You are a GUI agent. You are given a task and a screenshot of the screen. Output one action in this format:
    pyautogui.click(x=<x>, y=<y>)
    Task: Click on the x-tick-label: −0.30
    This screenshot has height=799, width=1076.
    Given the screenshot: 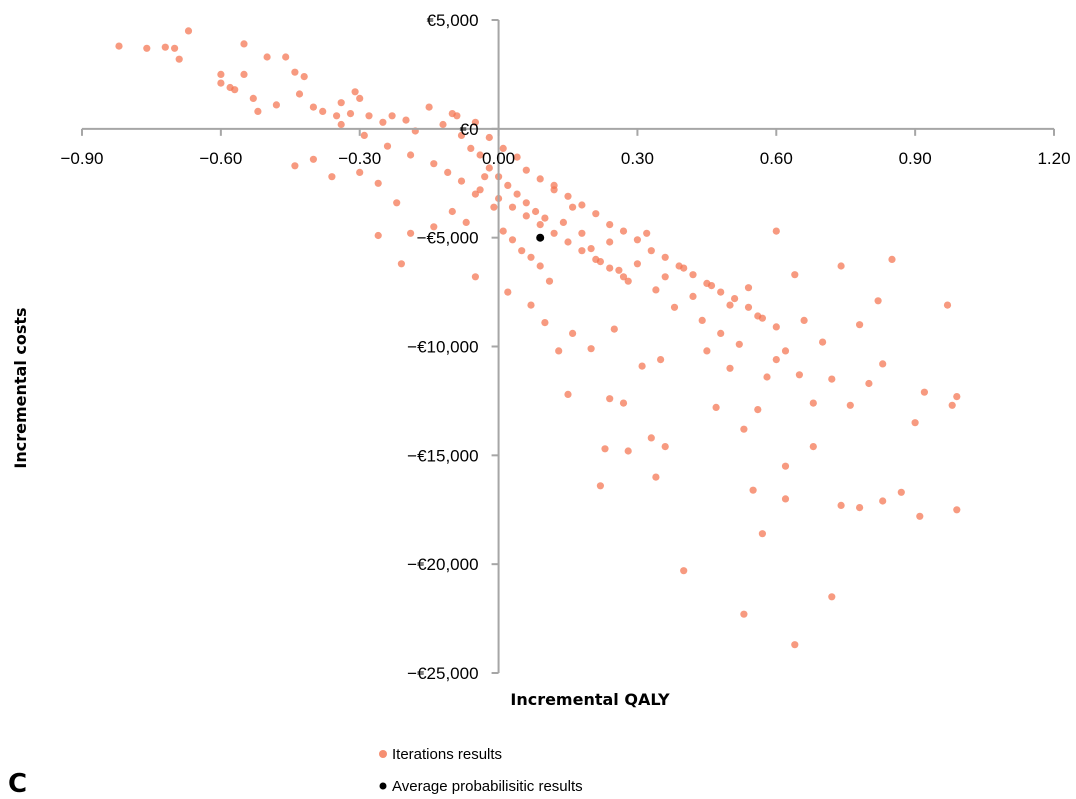 What is the action you would take?
    pyautogui.click(x=359, y=158)
    